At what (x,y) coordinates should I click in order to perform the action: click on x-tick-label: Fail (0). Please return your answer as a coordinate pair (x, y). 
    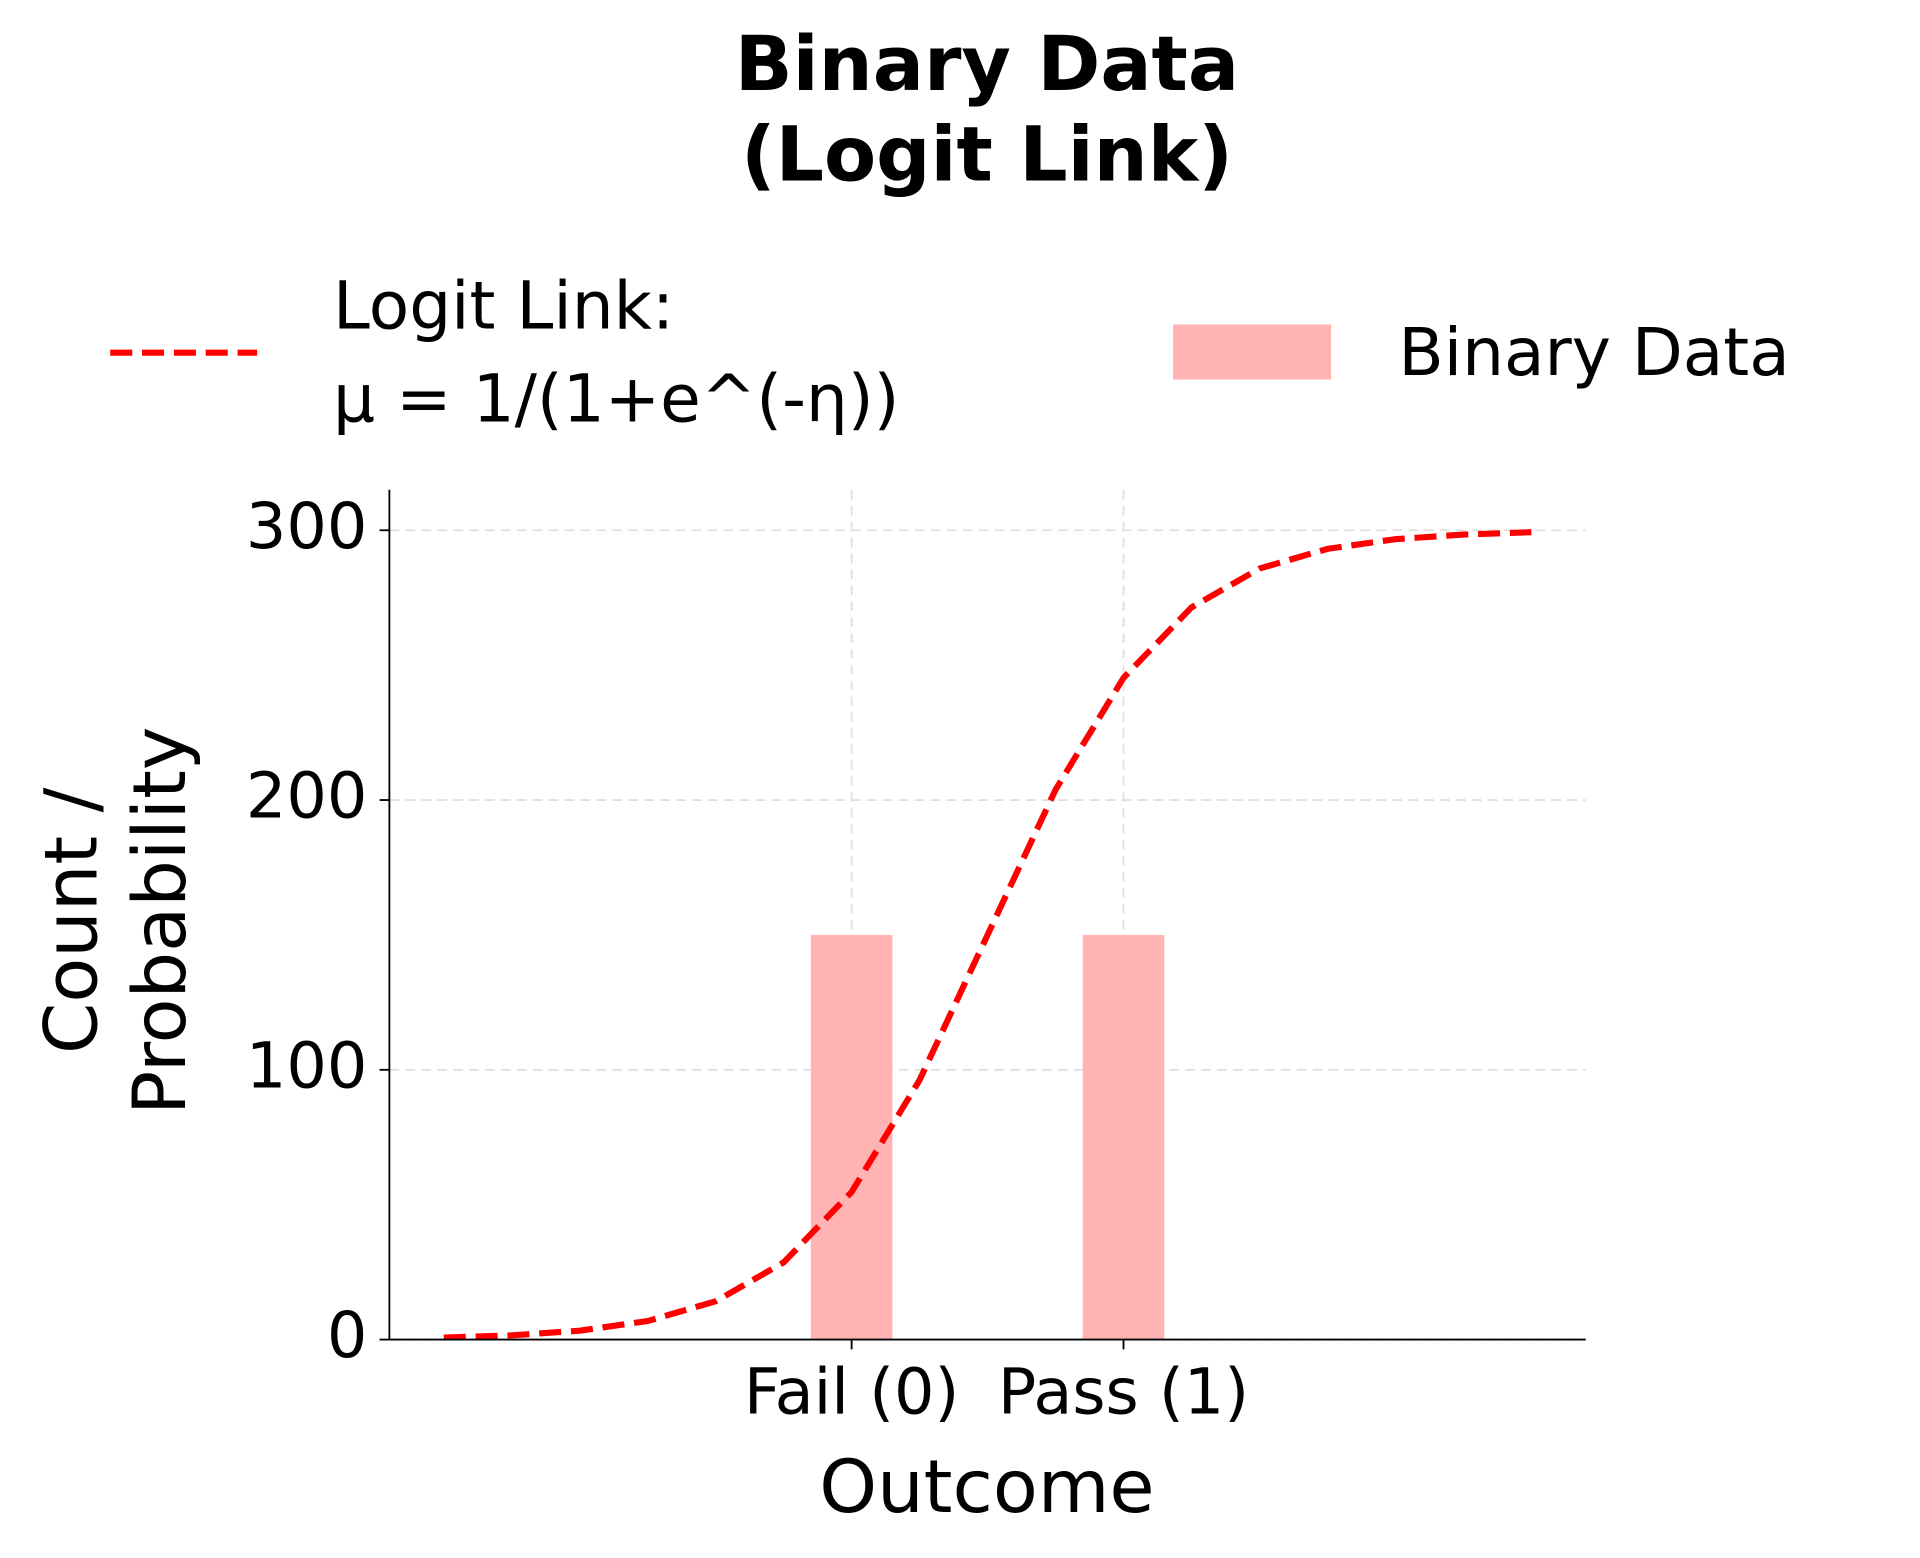
    Looking at the image, I should click on (852, 1392).